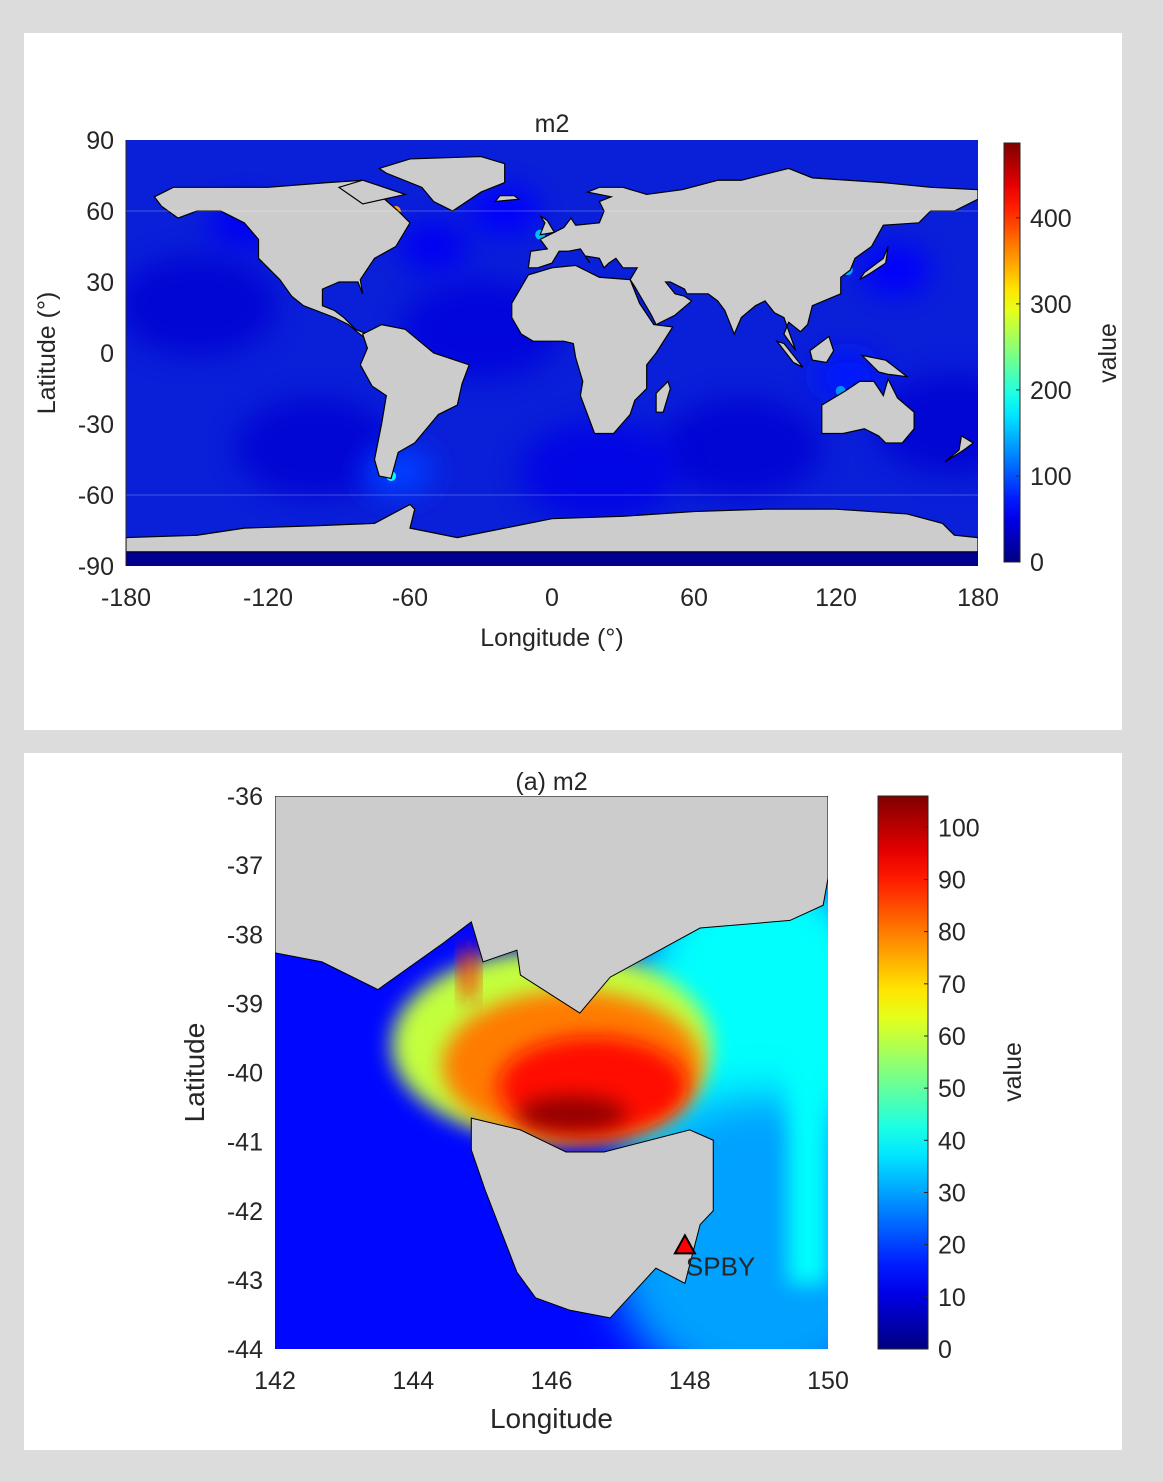 The width and height of the screenshot is (1163, 1482). Describe the element at coordinates (1051, 391) in the screenshot. I see `colorbar-tick-label: 200` at that location.